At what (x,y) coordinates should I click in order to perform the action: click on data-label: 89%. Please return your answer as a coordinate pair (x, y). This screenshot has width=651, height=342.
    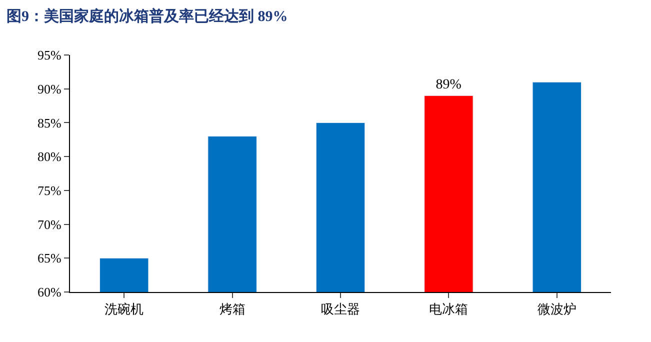
    Looking at the image, I should click on (449, 85).